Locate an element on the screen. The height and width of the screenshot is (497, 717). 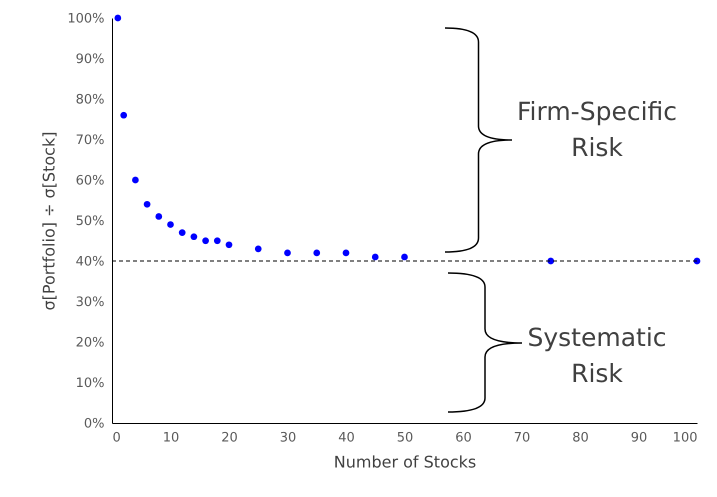
y-tick-label: 60% is located at coordinates (90, 181).